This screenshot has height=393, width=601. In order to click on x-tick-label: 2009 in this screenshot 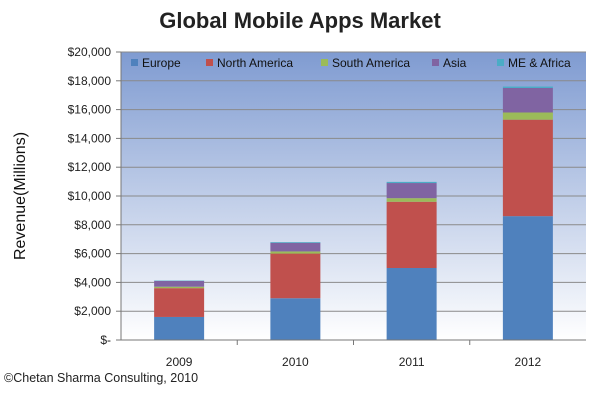, I will do `click(179, 362)`.